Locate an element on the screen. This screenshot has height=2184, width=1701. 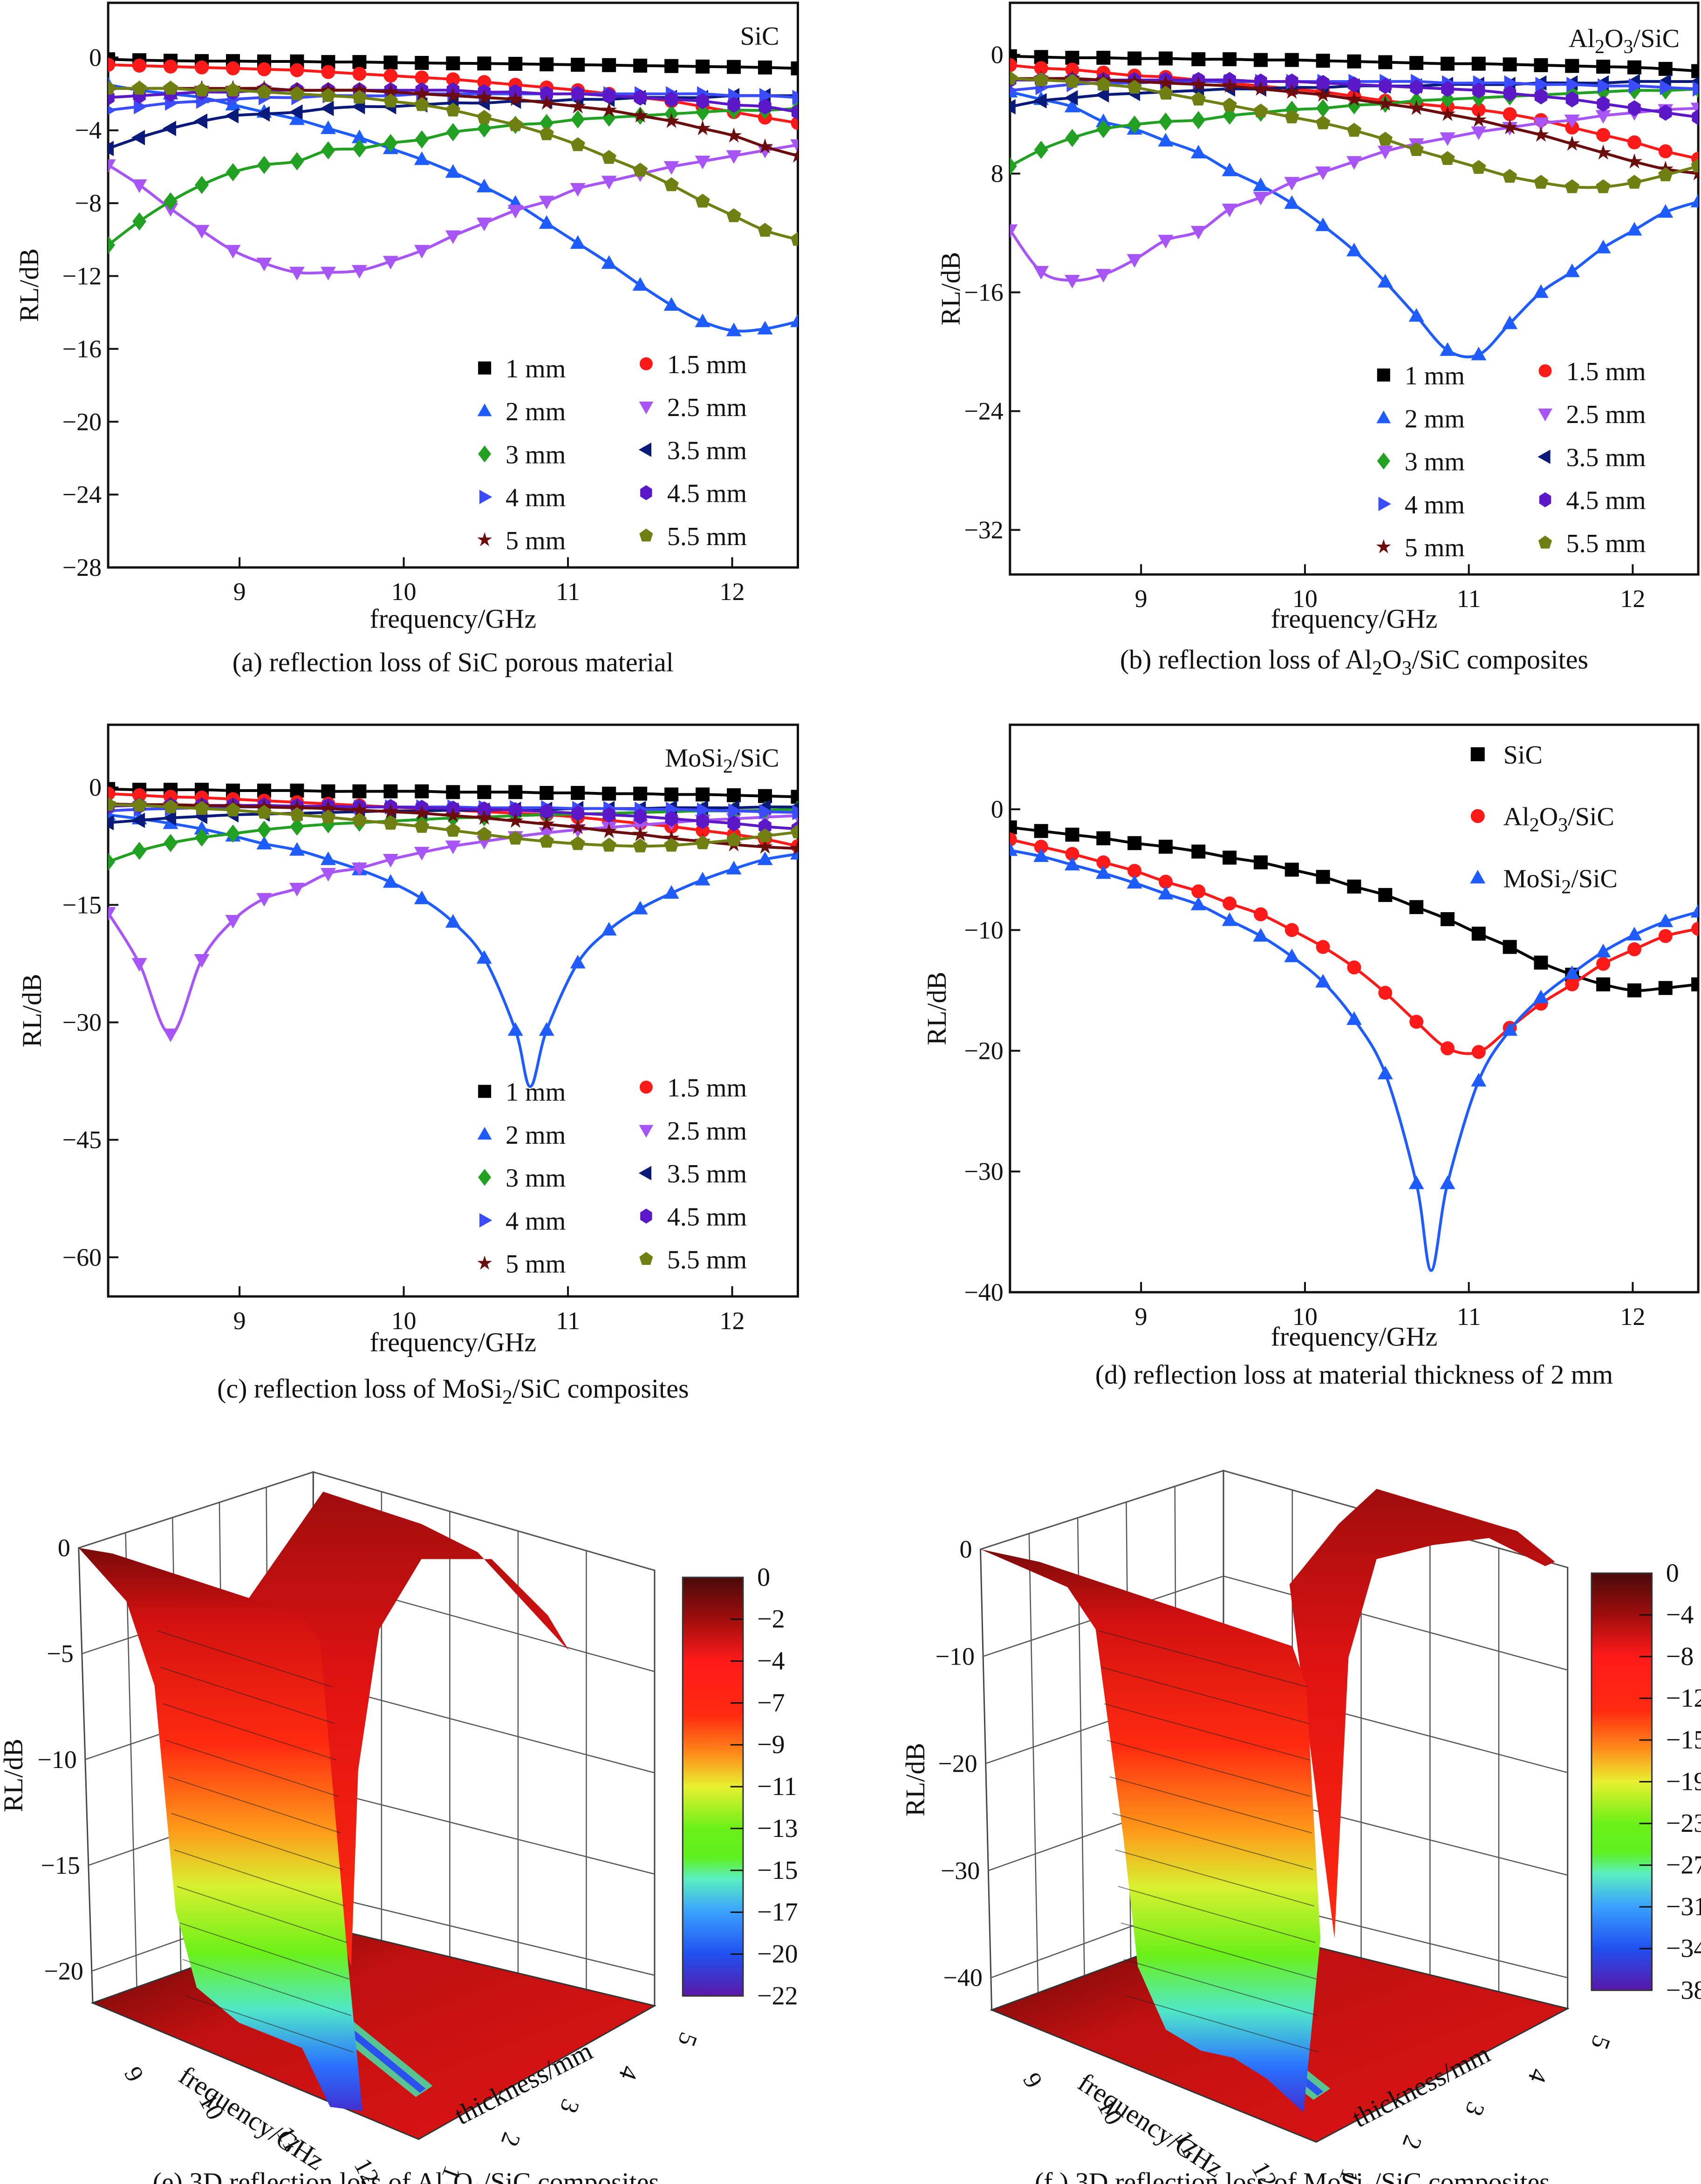
legend-label: 4 mm is located at coordinates (536, 498).